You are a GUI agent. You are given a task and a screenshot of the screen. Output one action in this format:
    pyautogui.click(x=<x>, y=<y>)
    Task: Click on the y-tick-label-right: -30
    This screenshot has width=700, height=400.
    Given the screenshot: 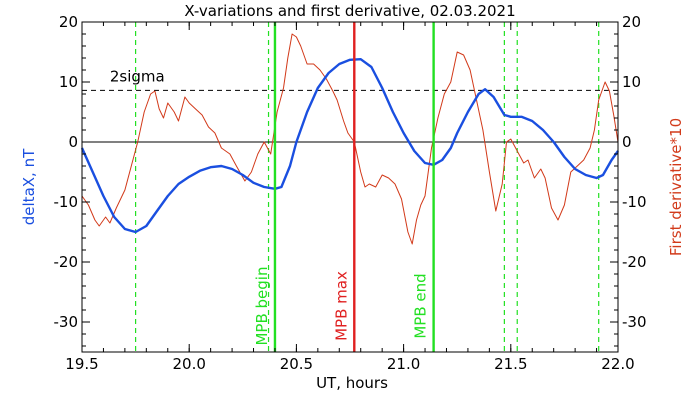 What is the action you would take?
    pyautogui.click(x=634, y=322)
    